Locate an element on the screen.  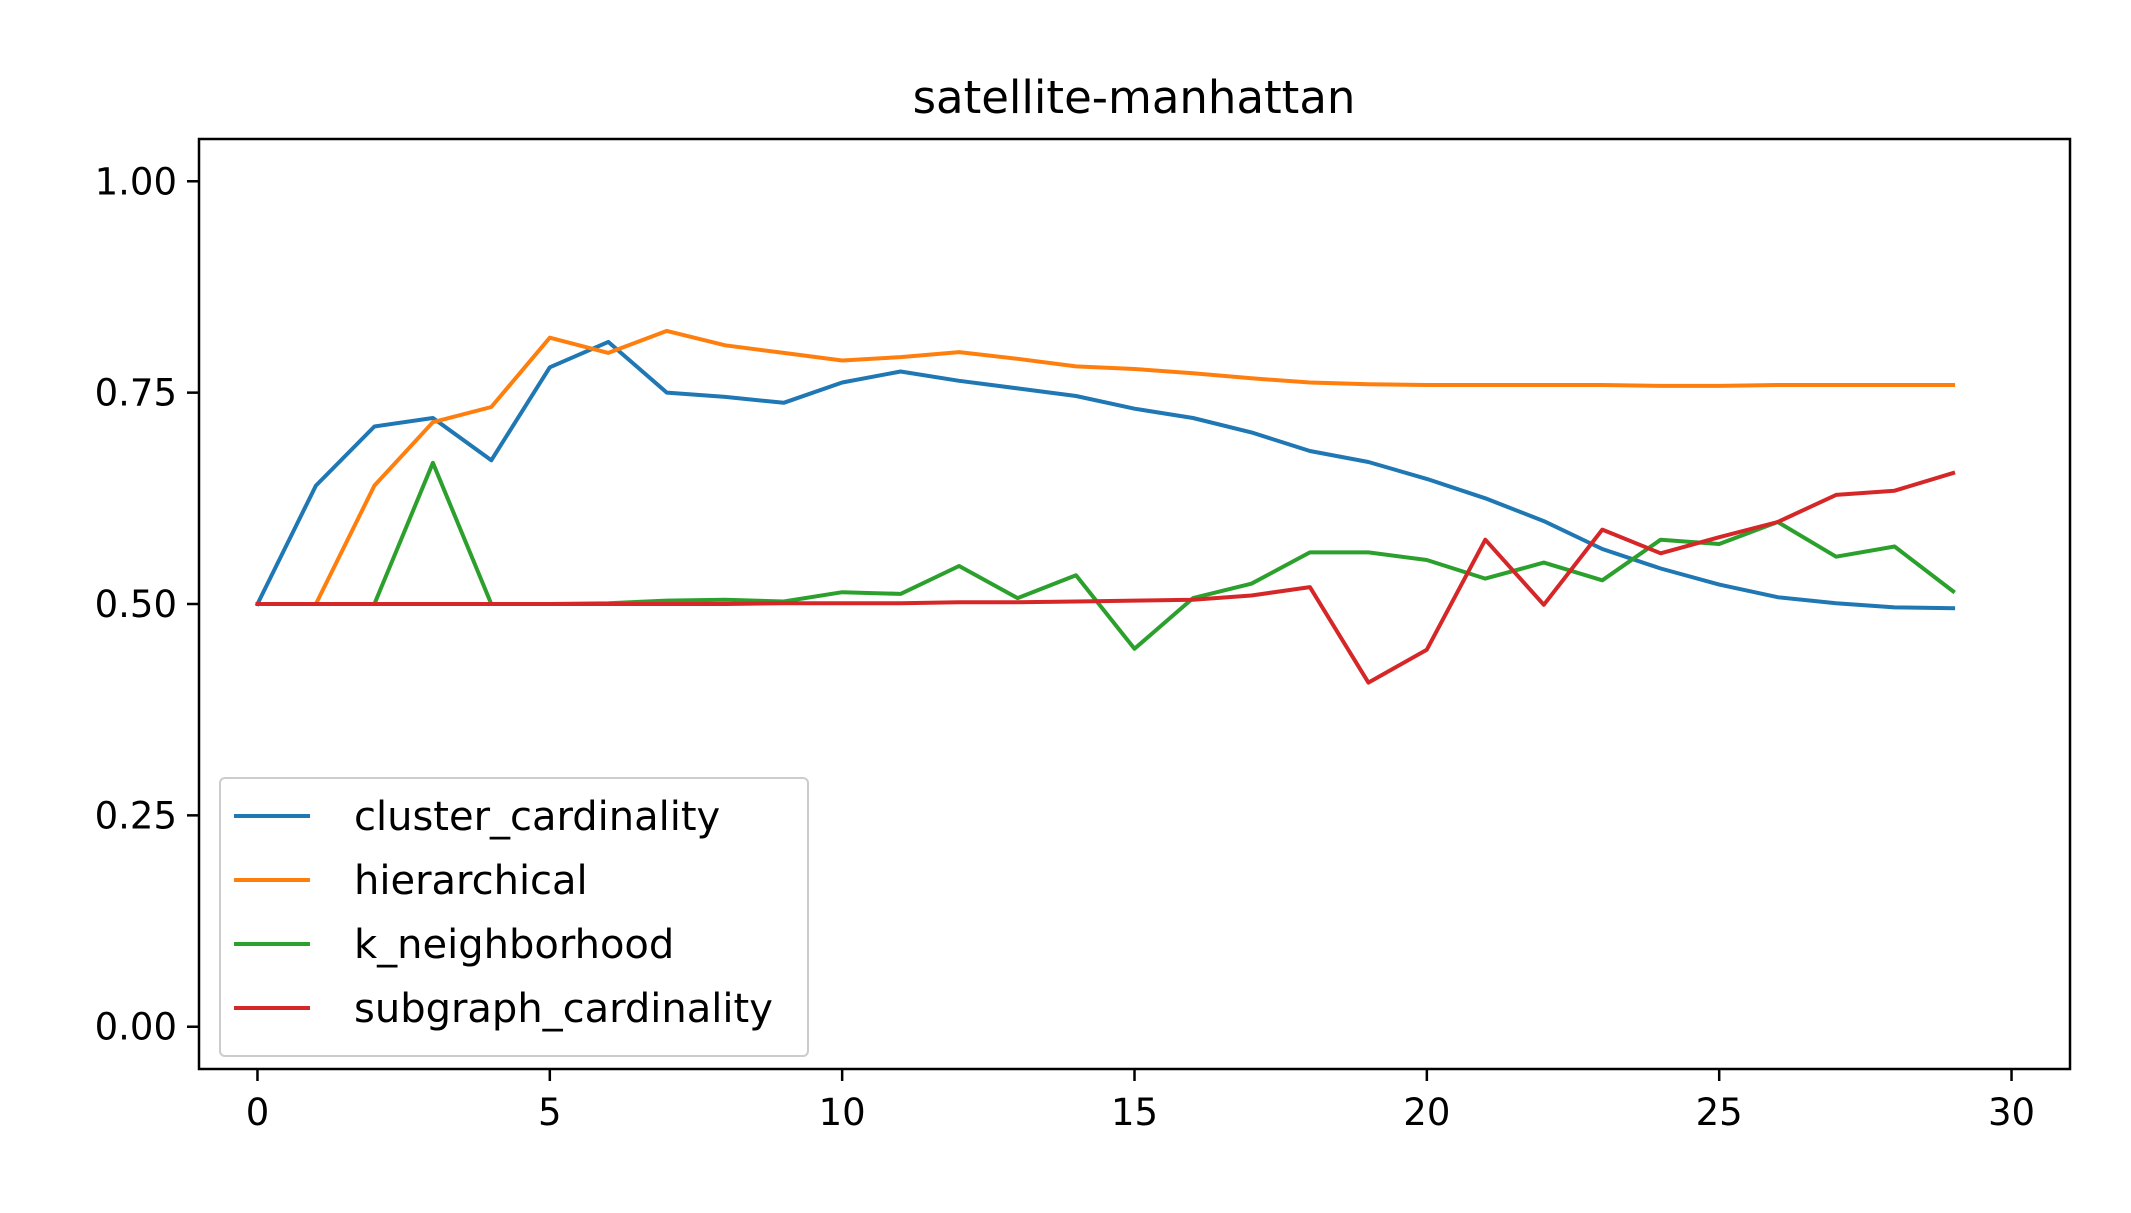
legend-label: hierarchical is located at coordinates (471, 881).